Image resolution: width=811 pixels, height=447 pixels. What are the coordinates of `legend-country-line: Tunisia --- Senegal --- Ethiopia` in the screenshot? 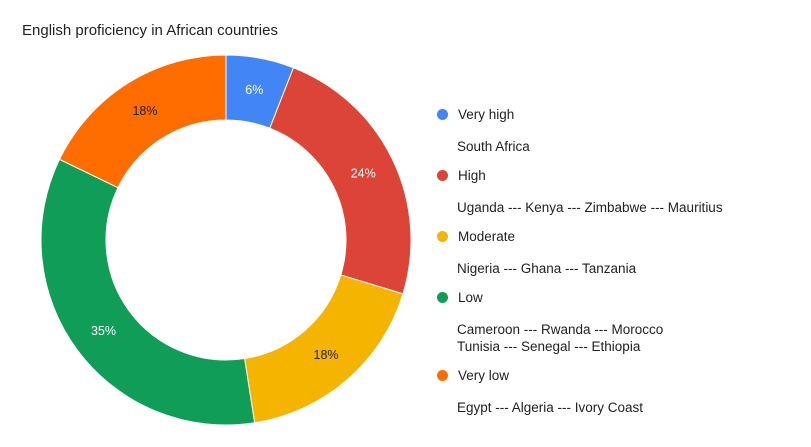 It's located at (549, 346).